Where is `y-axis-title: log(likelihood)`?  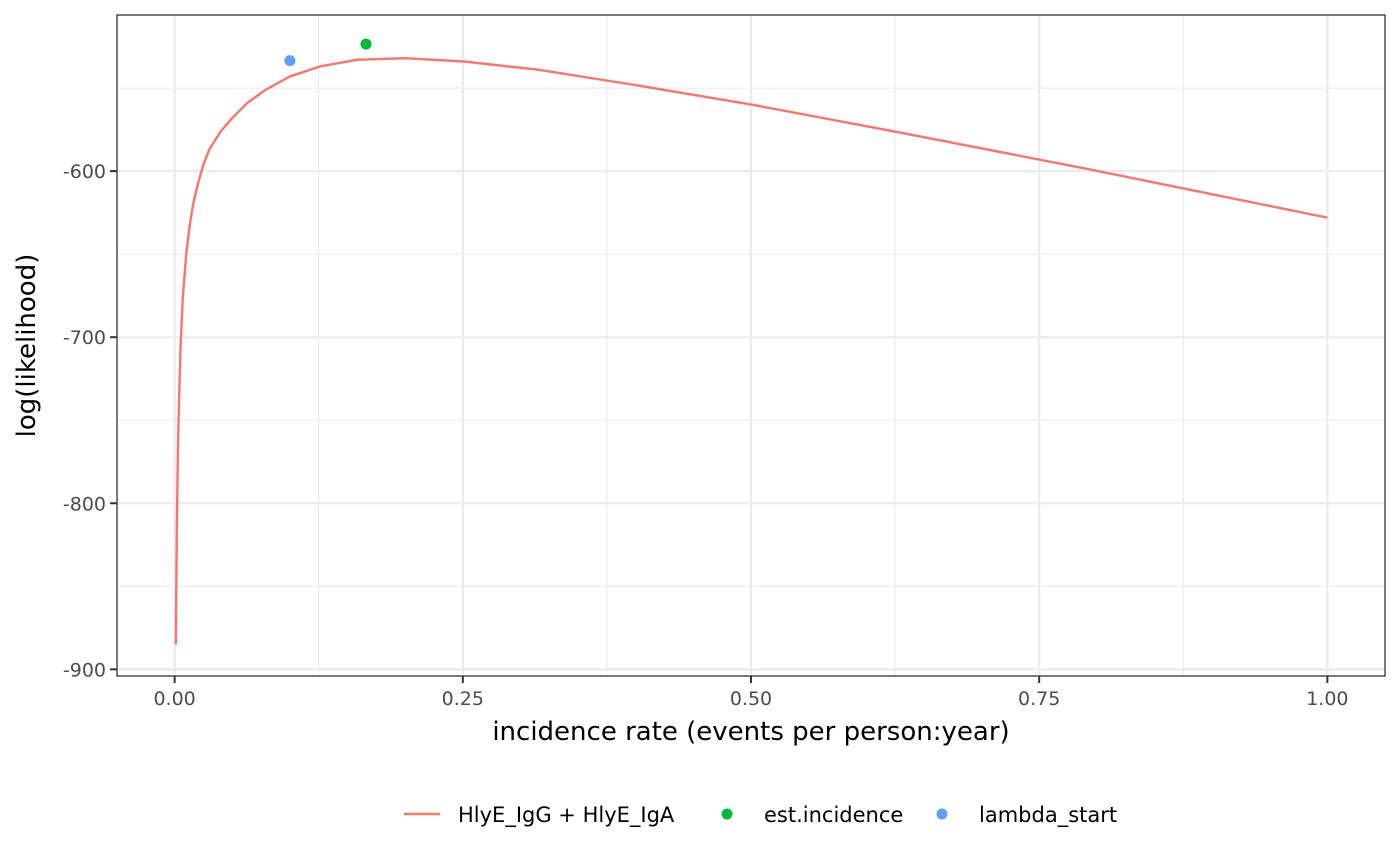 y-axis-title: log(likelihood) is located at coordinates (27, 346).